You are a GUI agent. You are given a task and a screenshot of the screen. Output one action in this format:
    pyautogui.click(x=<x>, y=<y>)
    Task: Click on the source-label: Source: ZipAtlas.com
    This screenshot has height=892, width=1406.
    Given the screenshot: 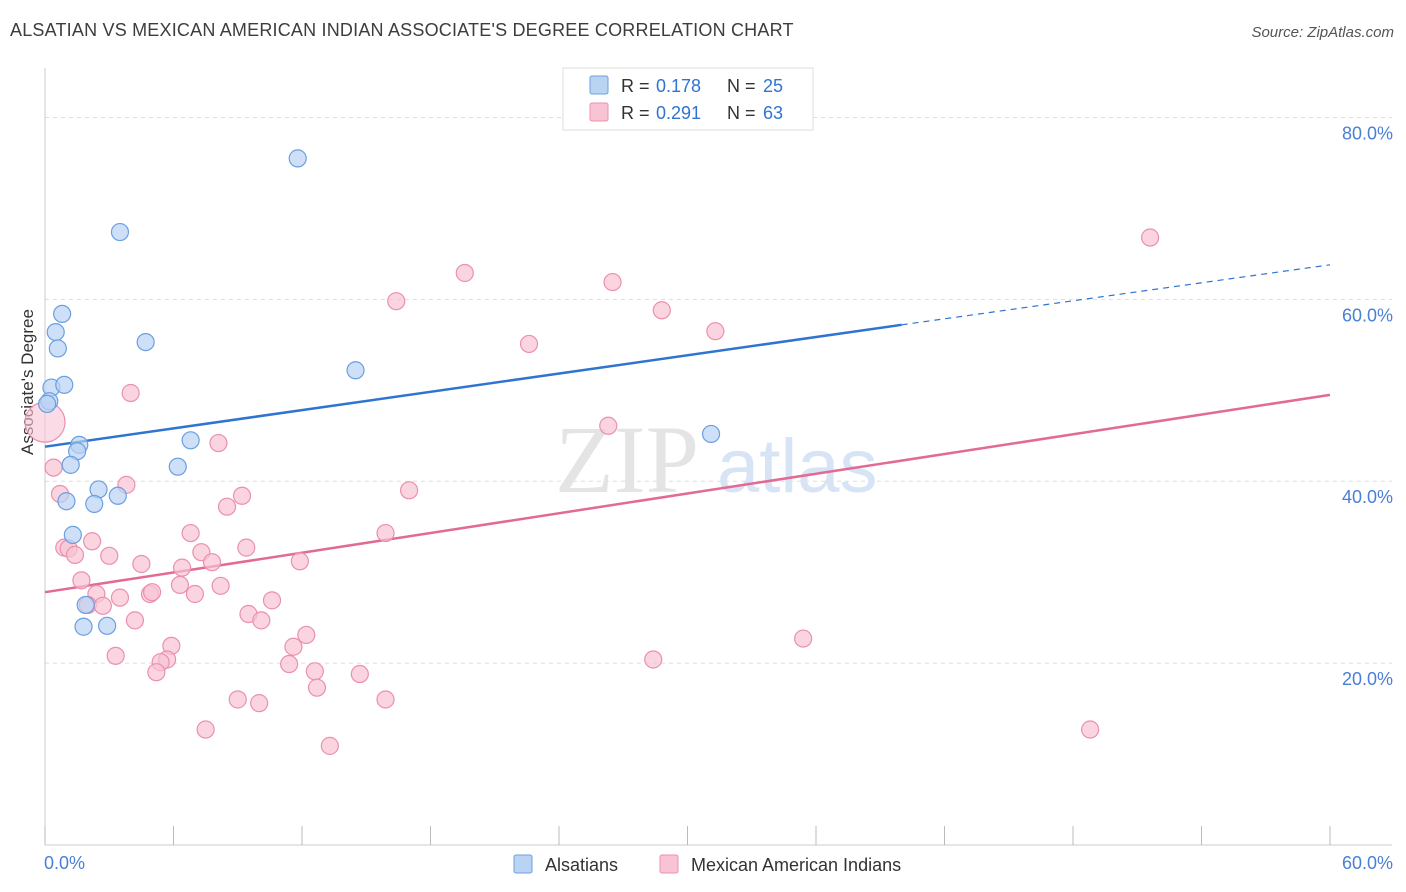 What is the action you would take?
    pyautogui.click(x=1322, y=32)
    